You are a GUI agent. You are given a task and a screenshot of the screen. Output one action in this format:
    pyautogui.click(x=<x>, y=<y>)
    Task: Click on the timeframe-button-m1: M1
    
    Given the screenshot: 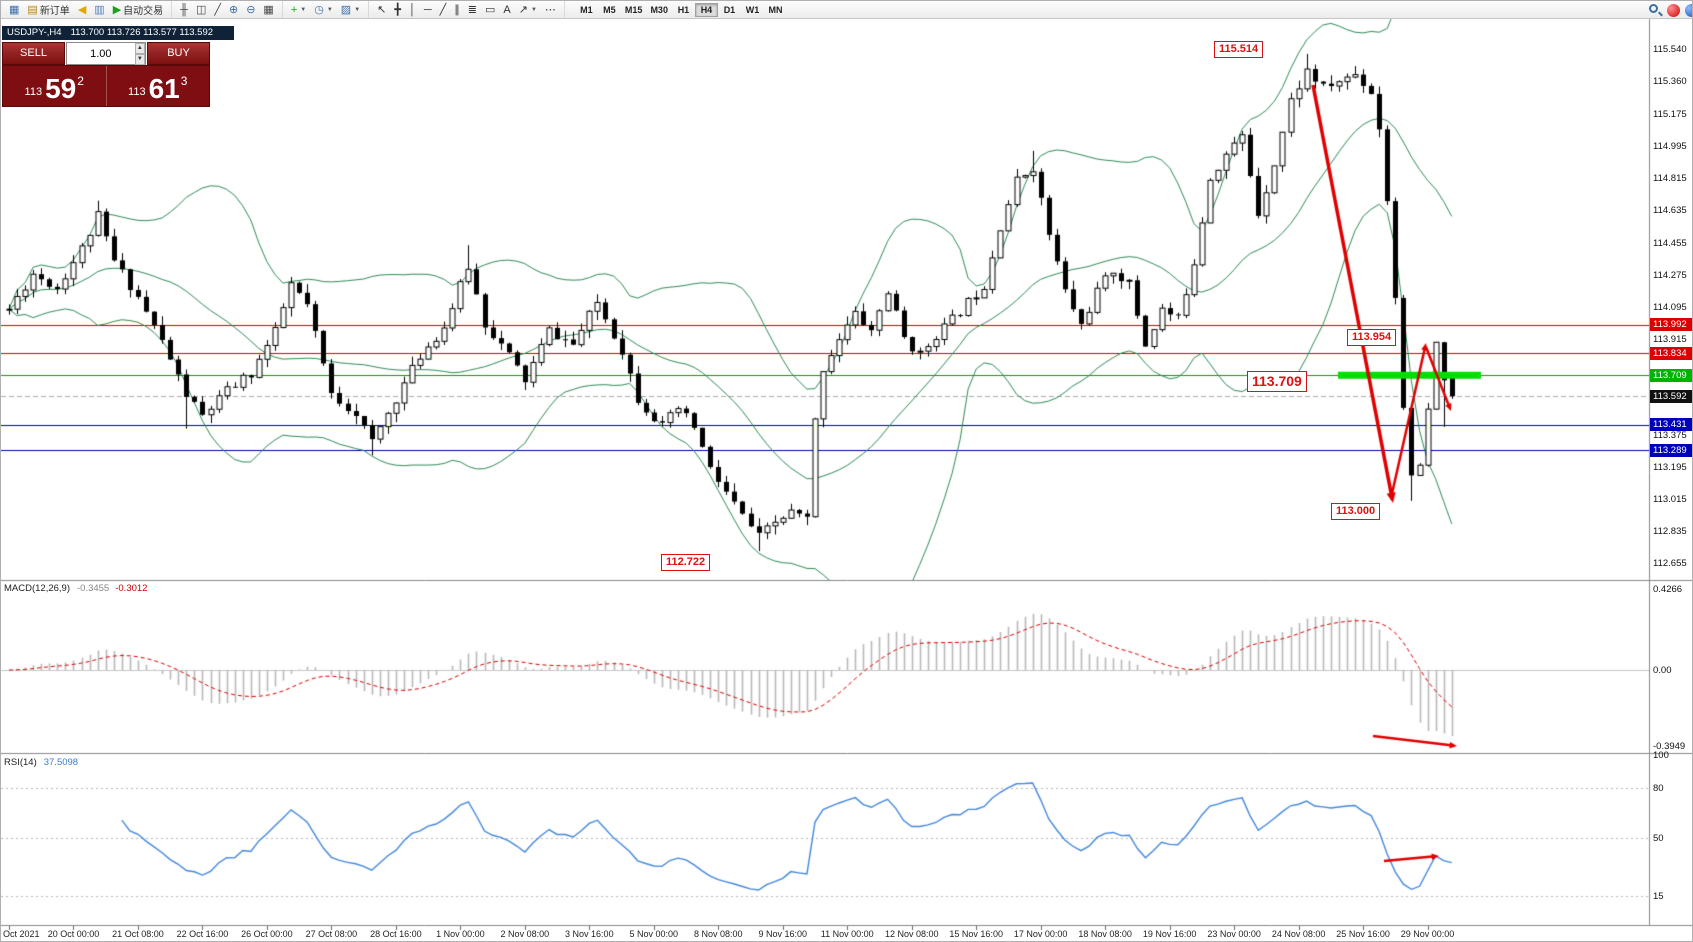 What is the action you would take?
    pyautogui.click(x=586, y=9)
    